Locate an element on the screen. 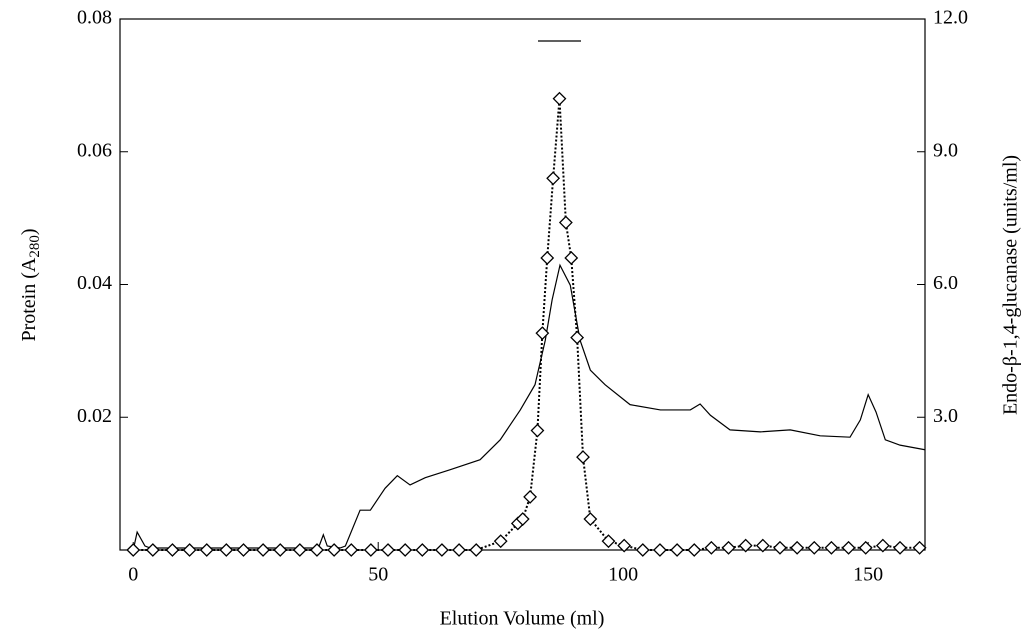 The image size is (1034, 636). y-tick-label: 0.04 is located at coordinates (94, 283).